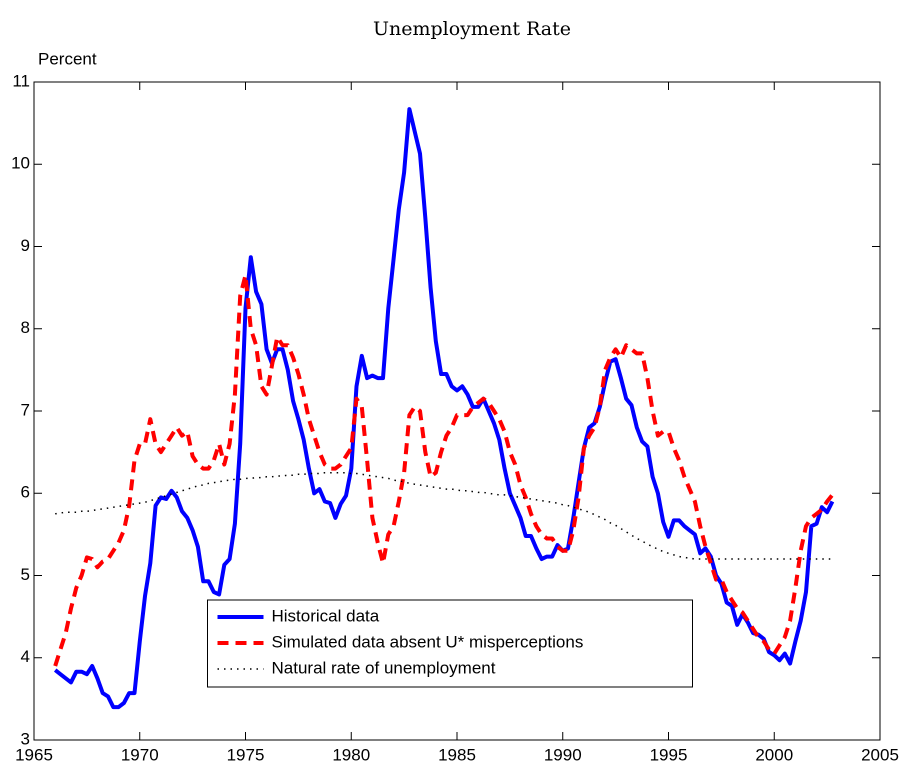 Image resolution: width=902 pixels, height=773 pixels. What do you see at coordinates (774, 754) in the screenshot?
I see `x-tick-label: 2000` at bounding box center [774, 754].